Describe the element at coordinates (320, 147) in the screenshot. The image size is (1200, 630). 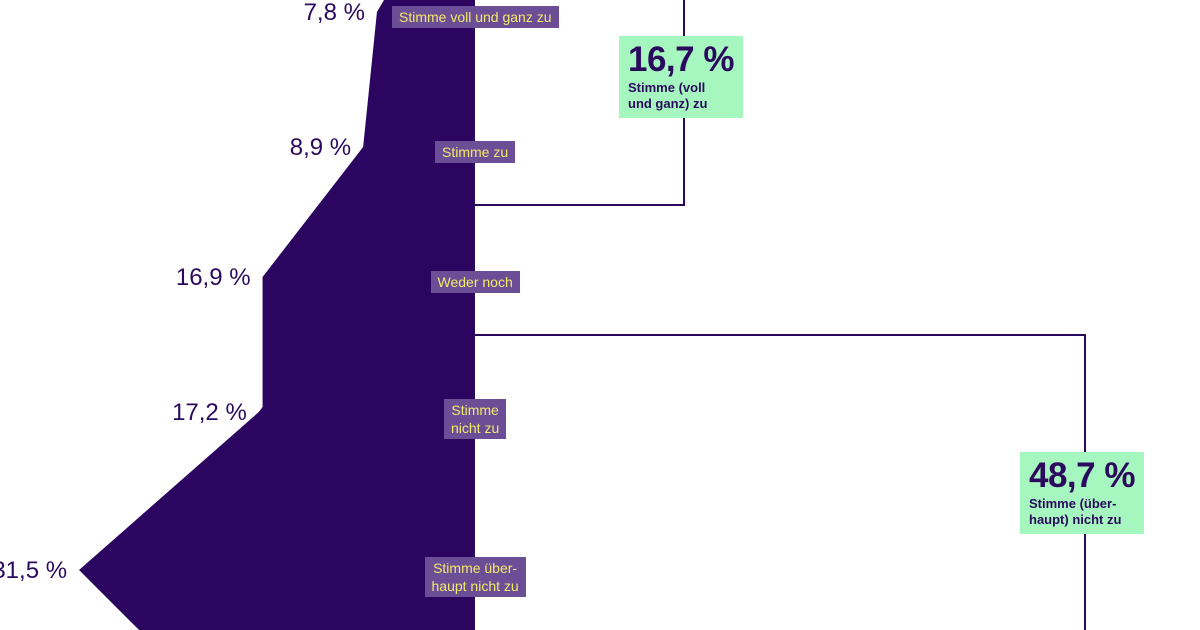
I see `value-label: 8,9 %` at that location.